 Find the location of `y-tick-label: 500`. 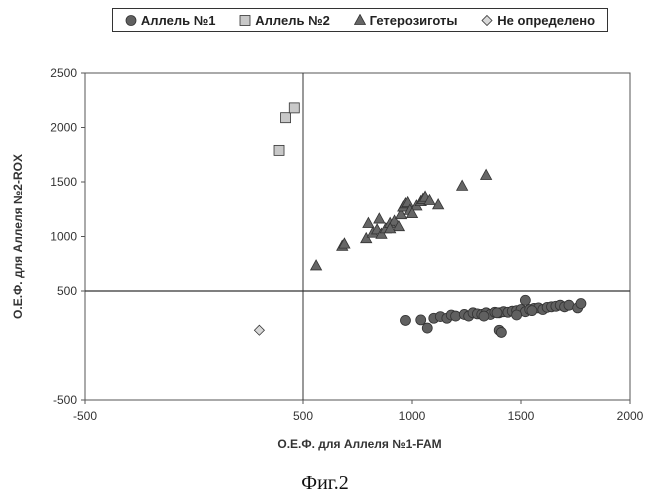

y-tick-label: 500 is located at coordinates (67, 291).